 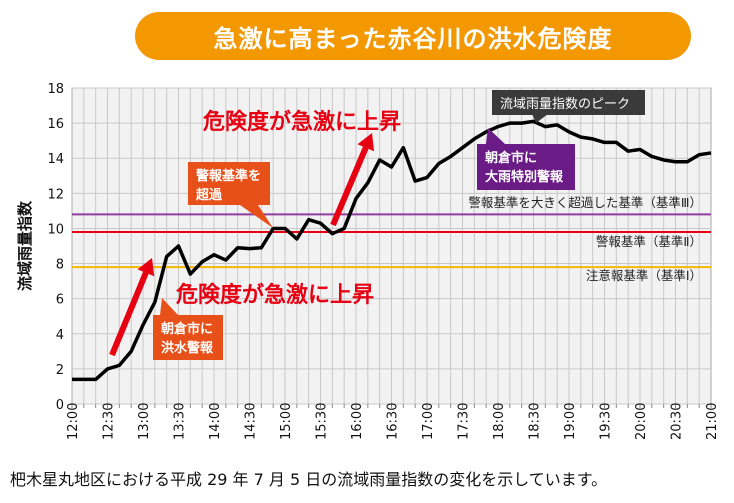 I want to click on chart-title-banner: 急激に高まった赤谷川の洪水危険度, so click(x=413, y=36).